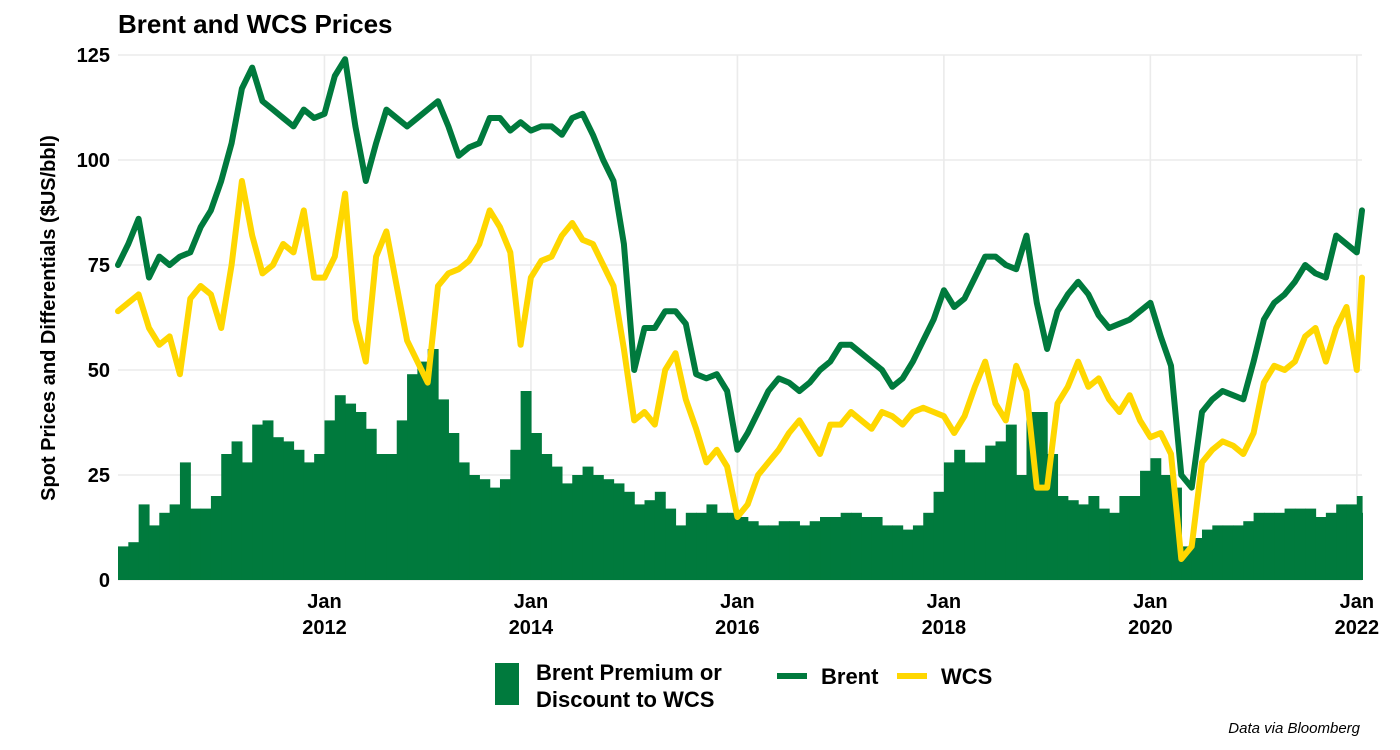  What do you see at coordinates (324, 602) in the screenshot?
I see `x-tick-month-0: Jan` at bounding box center [324, 602].